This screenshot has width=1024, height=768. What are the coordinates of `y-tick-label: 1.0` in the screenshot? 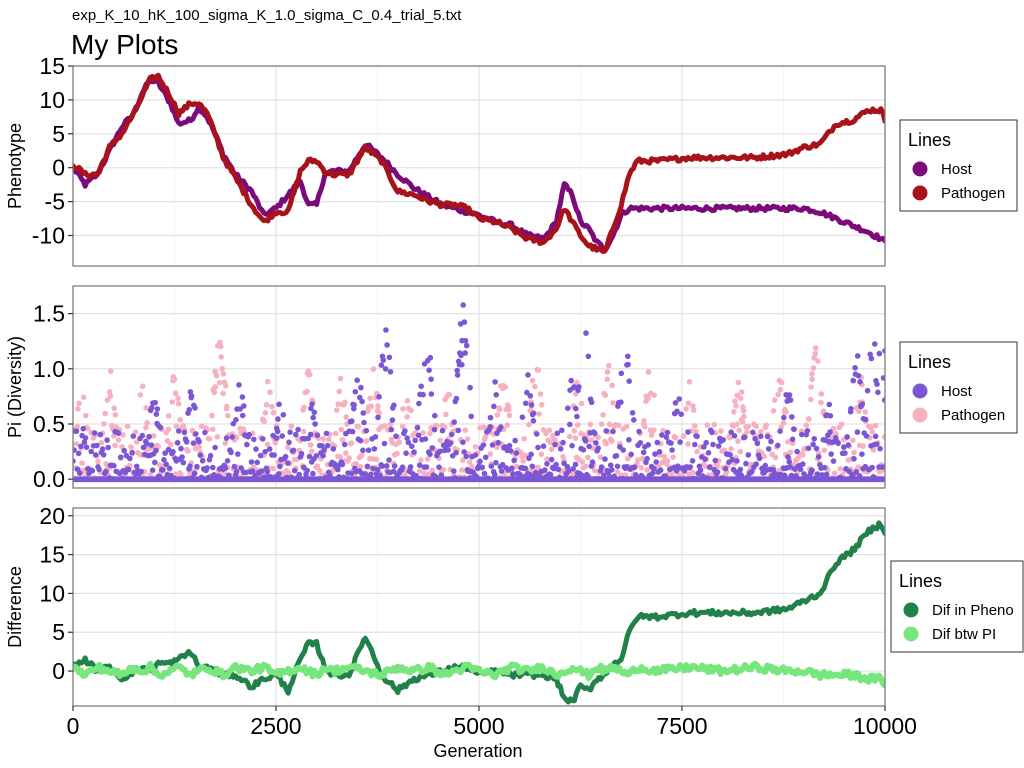 It's located at (49, 369).